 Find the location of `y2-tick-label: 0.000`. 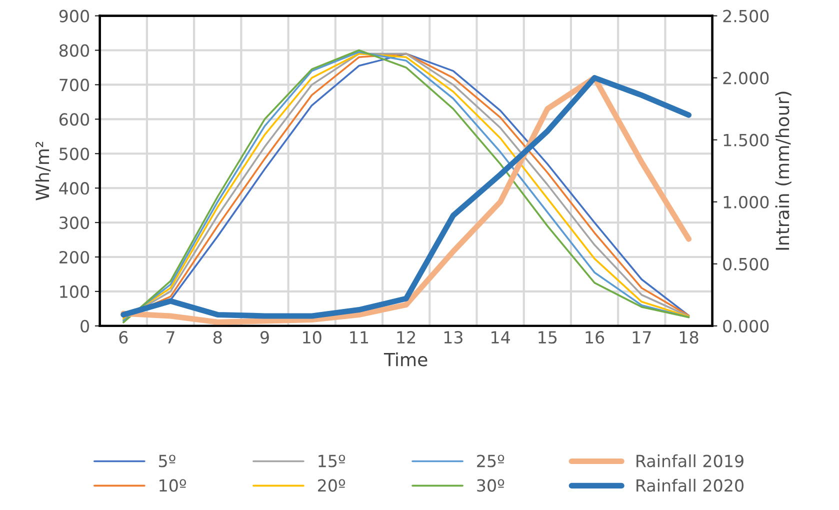

y2-tick-label: 0.000 is located at coordinates (746, 326).